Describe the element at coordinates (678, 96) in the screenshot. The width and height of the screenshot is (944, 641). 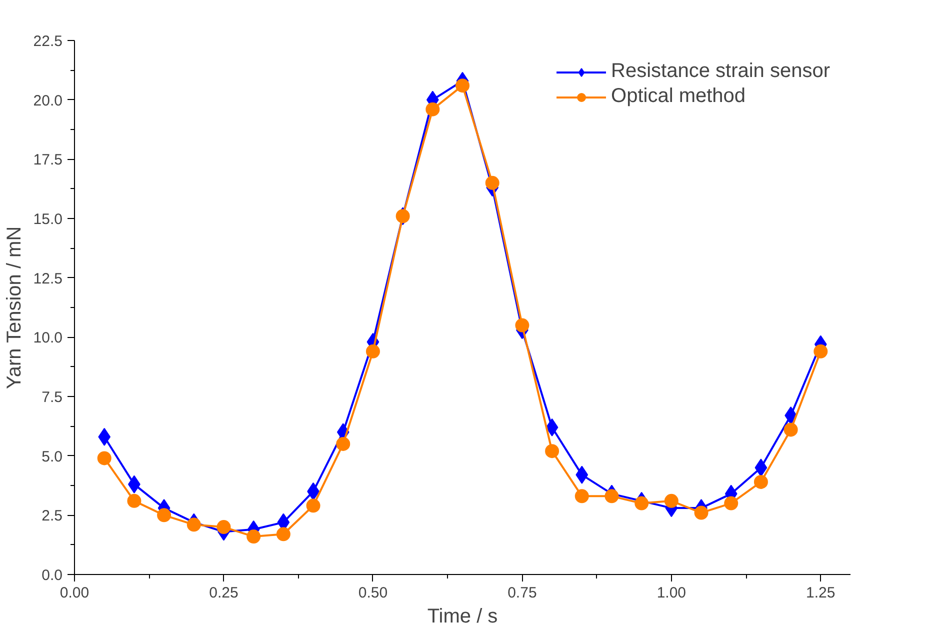
I see `legend-label: Optical method` at that location.